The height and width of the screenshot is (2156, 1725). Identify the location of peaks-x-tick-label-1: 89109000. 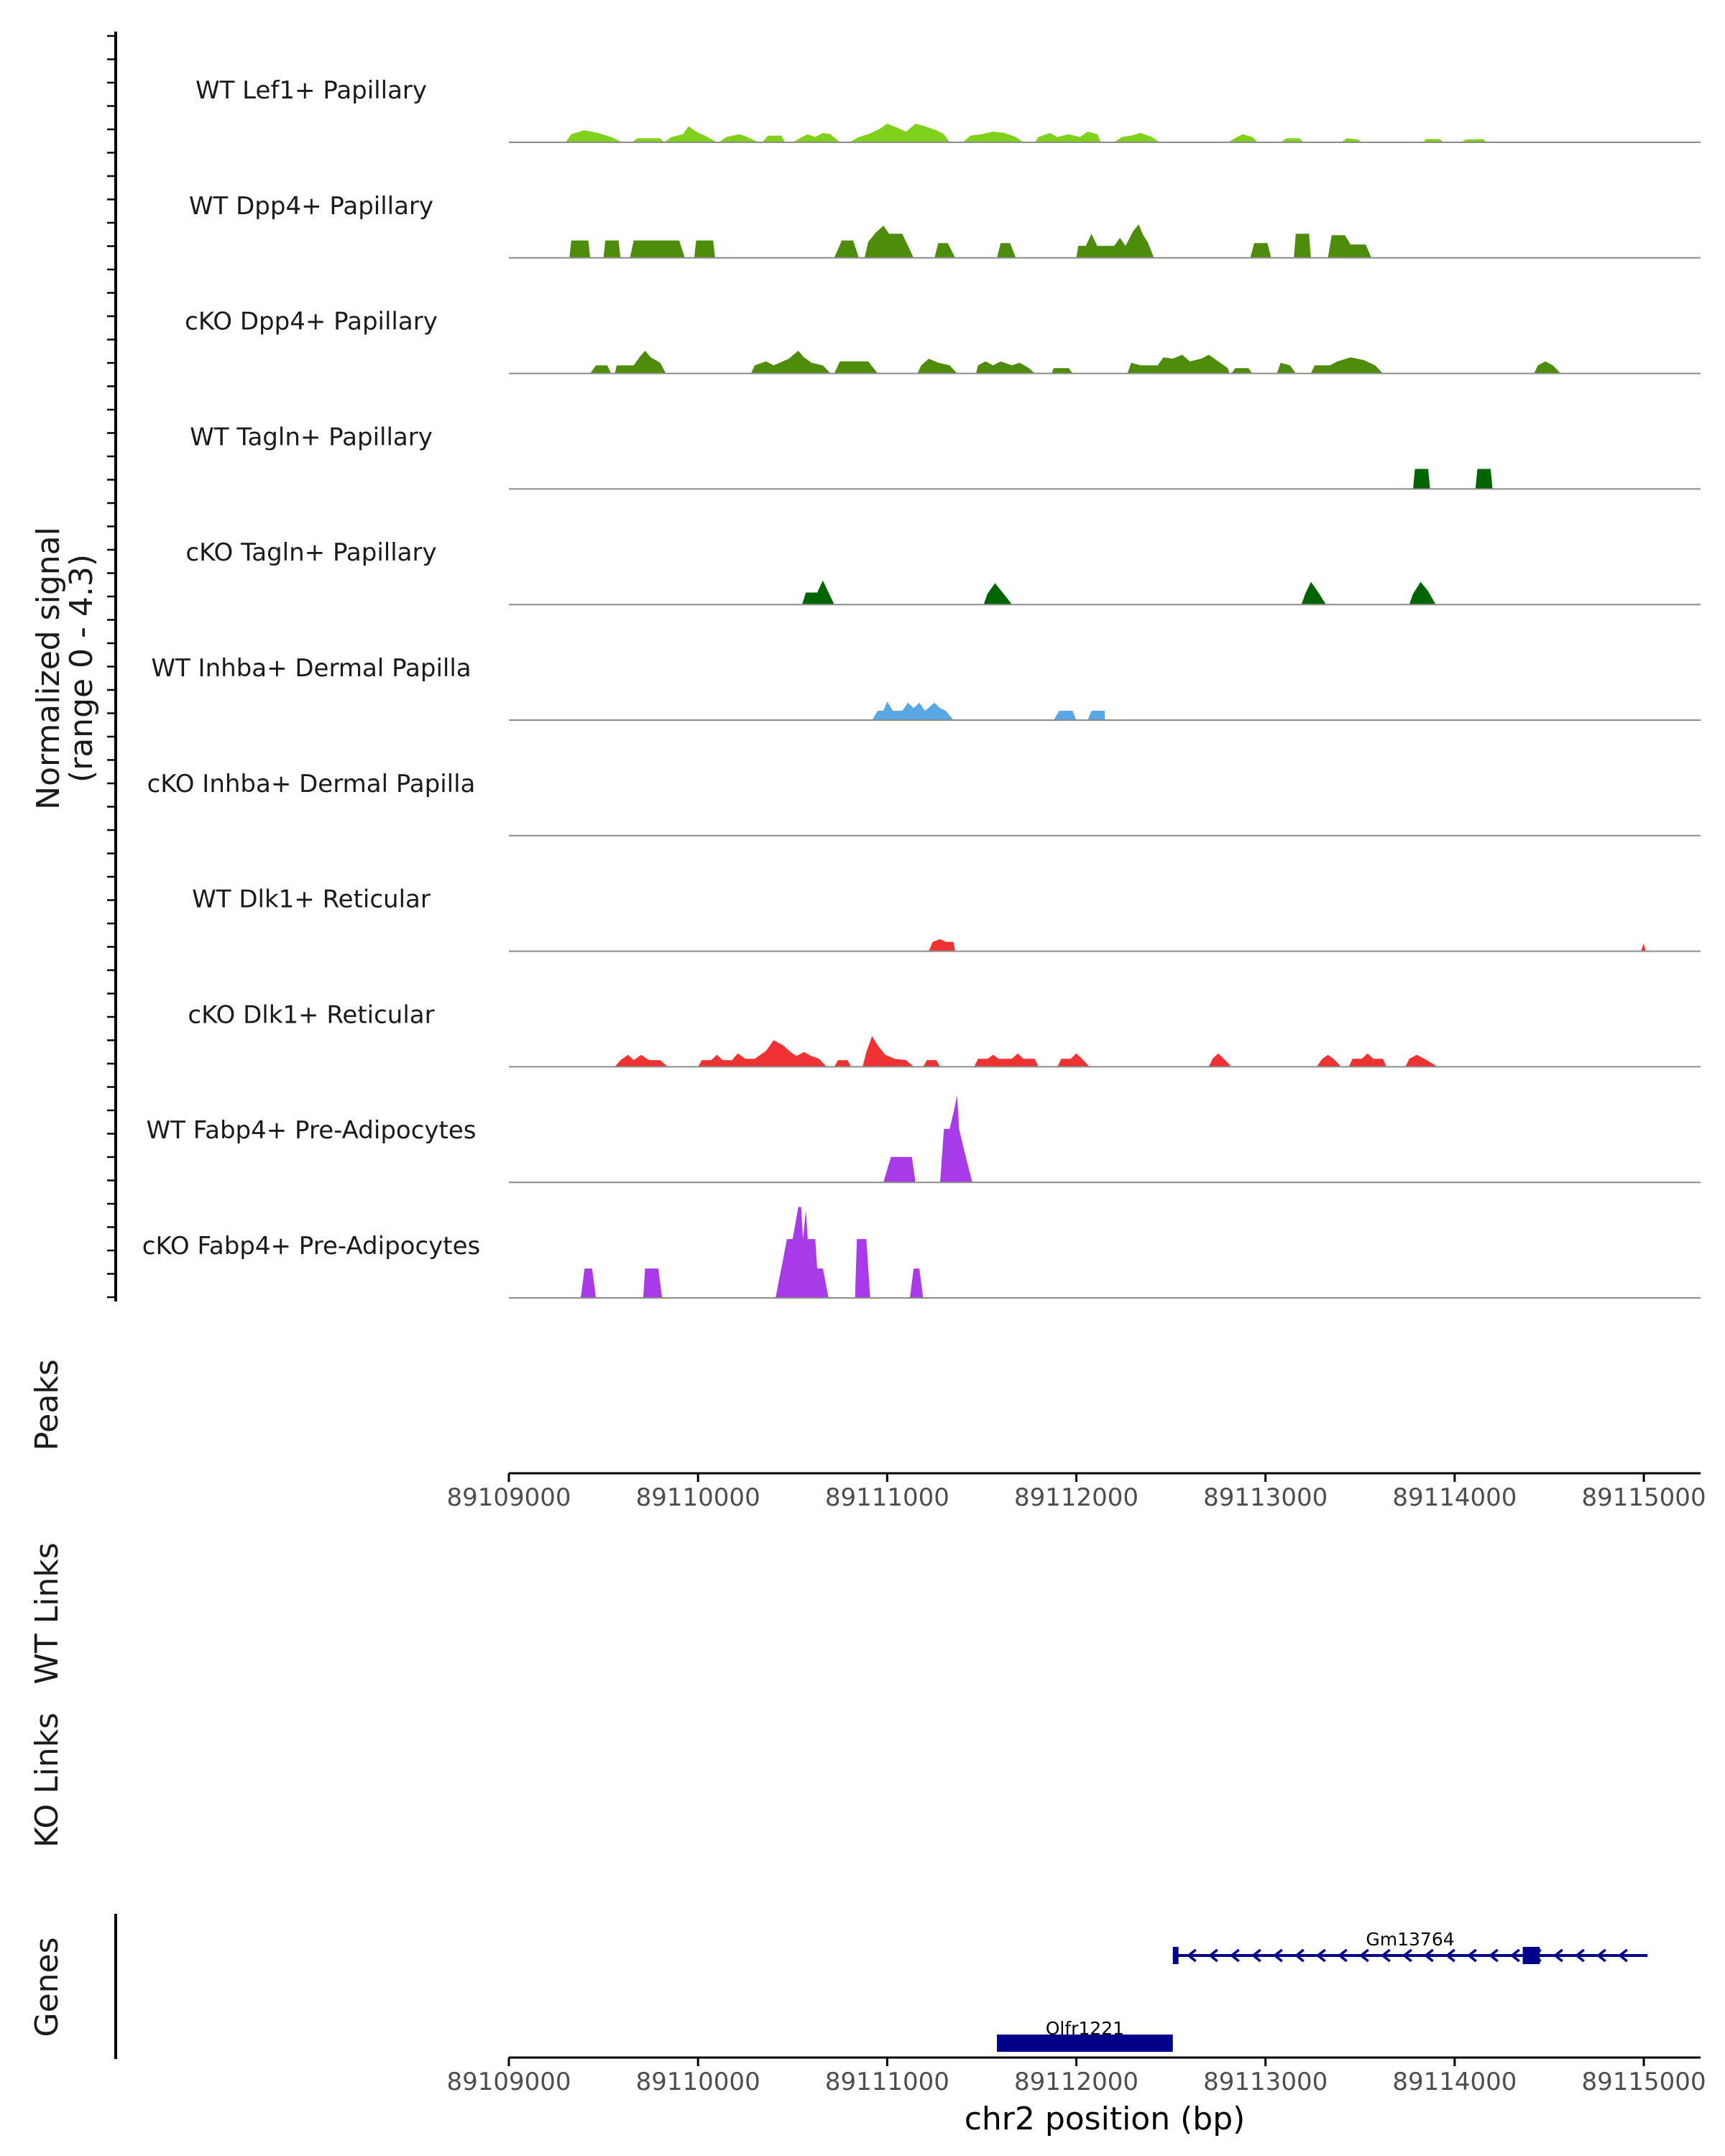
(508, 1498).